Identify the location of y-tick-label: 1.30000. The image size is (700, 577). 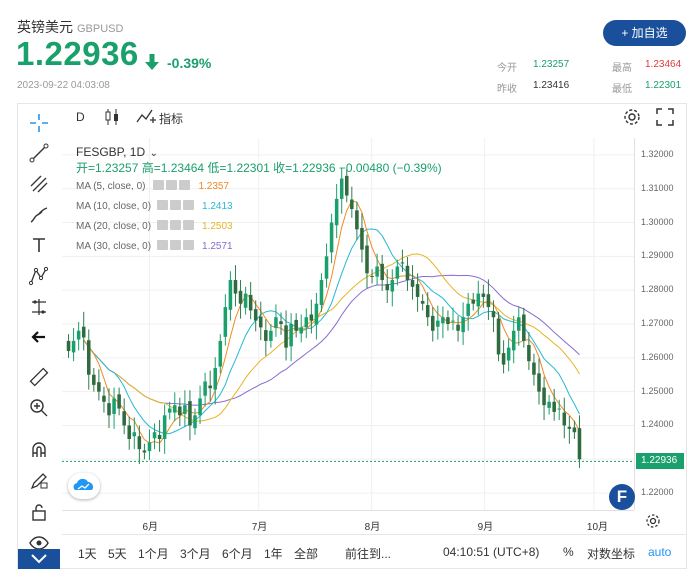
(657, 221).